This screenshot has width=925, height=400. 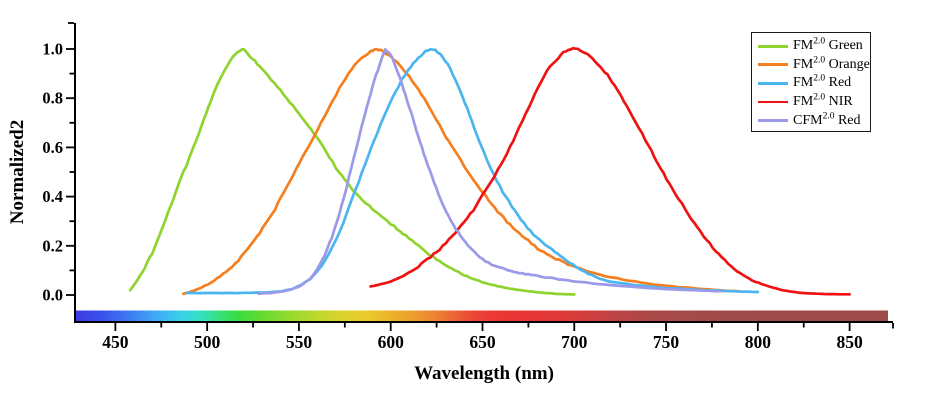 I want to click on y-tick-label: 0.6, so click(x=52, y=147).